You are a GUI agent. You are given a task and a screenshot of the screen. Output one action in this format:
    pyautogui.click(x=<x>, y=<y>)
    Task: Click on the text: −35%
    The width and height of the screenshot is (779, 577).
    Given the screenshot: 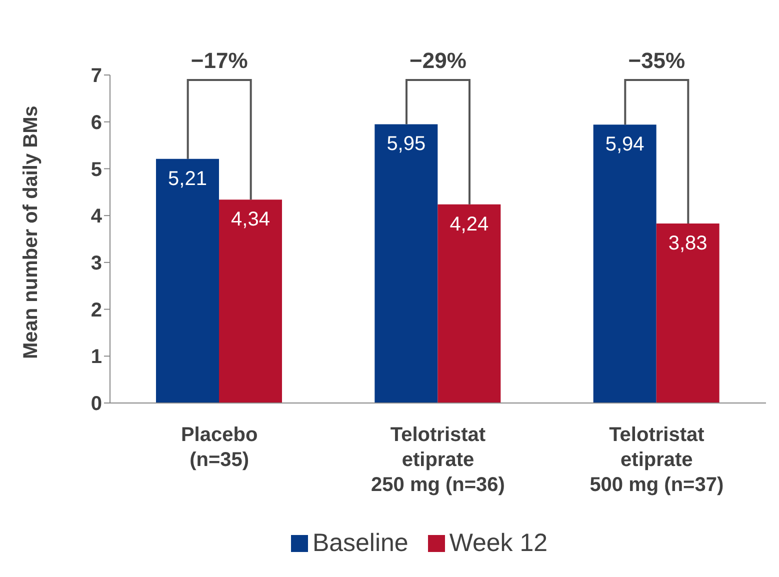 What is the action you would take?
    pyautogui.click(x=657, y=60)
    